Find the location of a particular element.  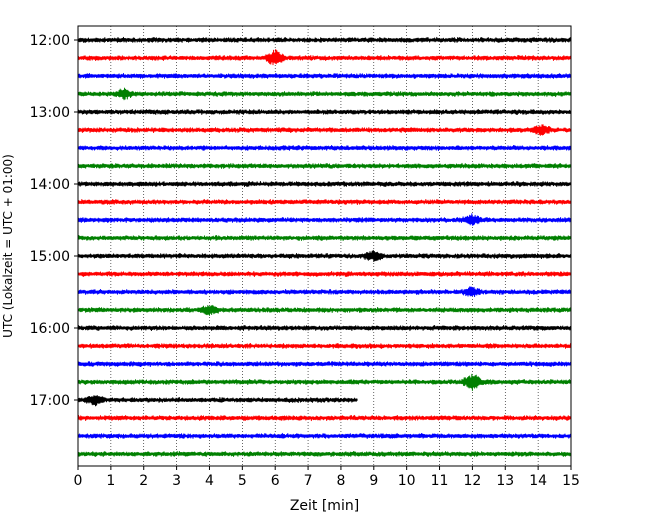

x-tick-label: 13 is located at coordinates (505, 481).